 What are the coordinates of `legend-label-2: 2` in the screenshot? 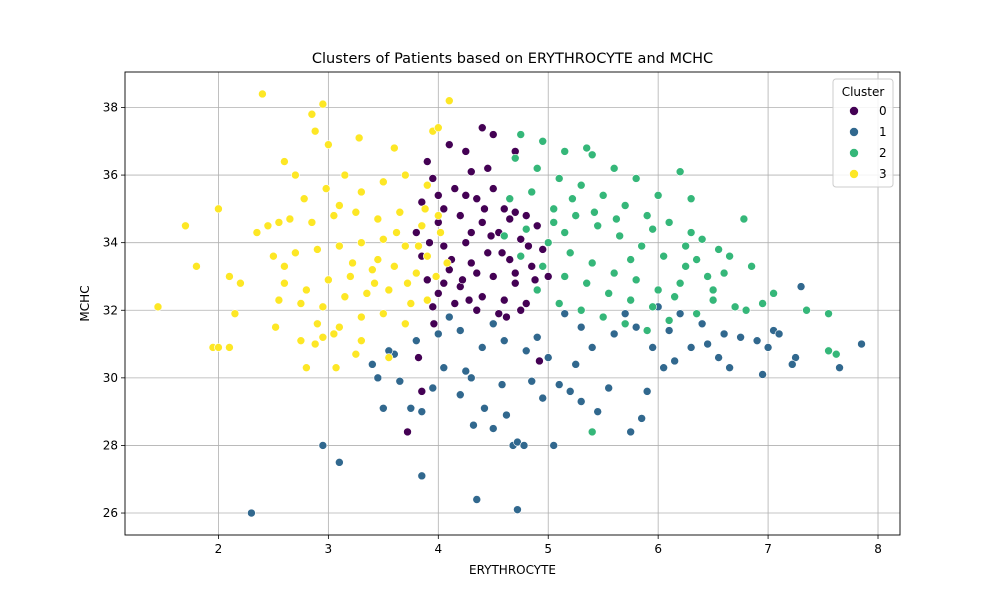 It's located at (883, 153).